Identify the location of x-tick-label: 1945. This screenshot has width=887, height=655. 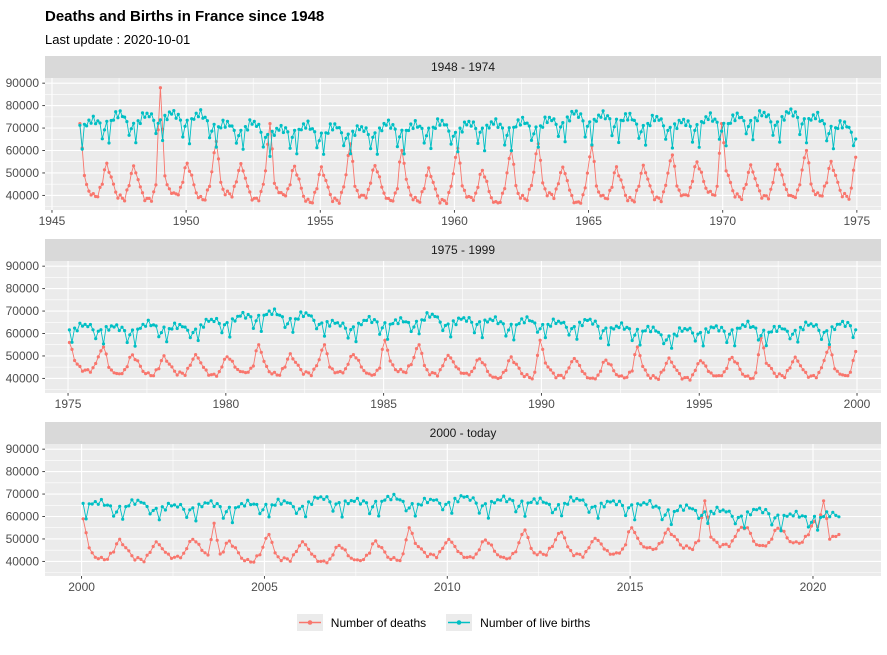
(52, 221).